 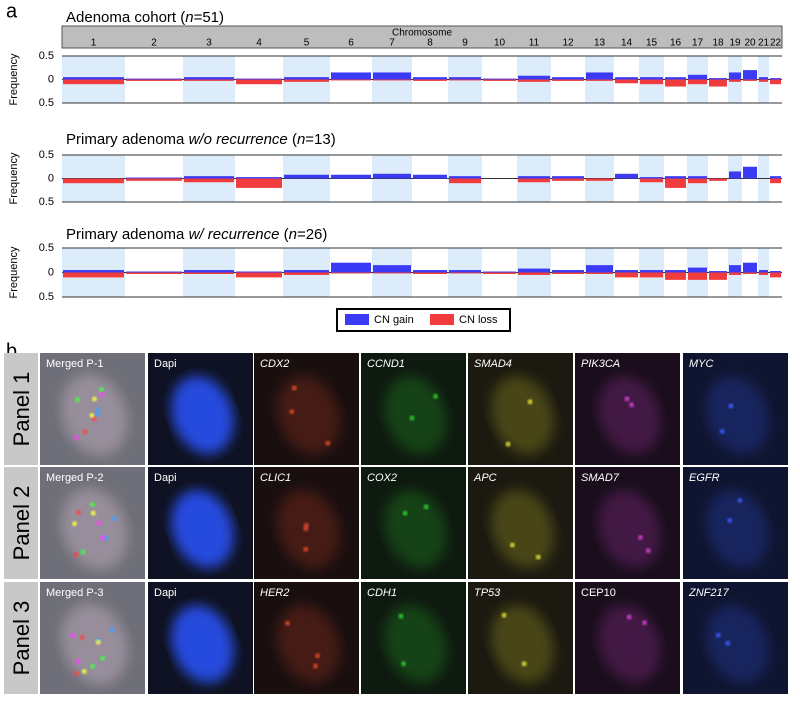 I want to click on image-label: Merged P-3, so click(x=74, y=593).